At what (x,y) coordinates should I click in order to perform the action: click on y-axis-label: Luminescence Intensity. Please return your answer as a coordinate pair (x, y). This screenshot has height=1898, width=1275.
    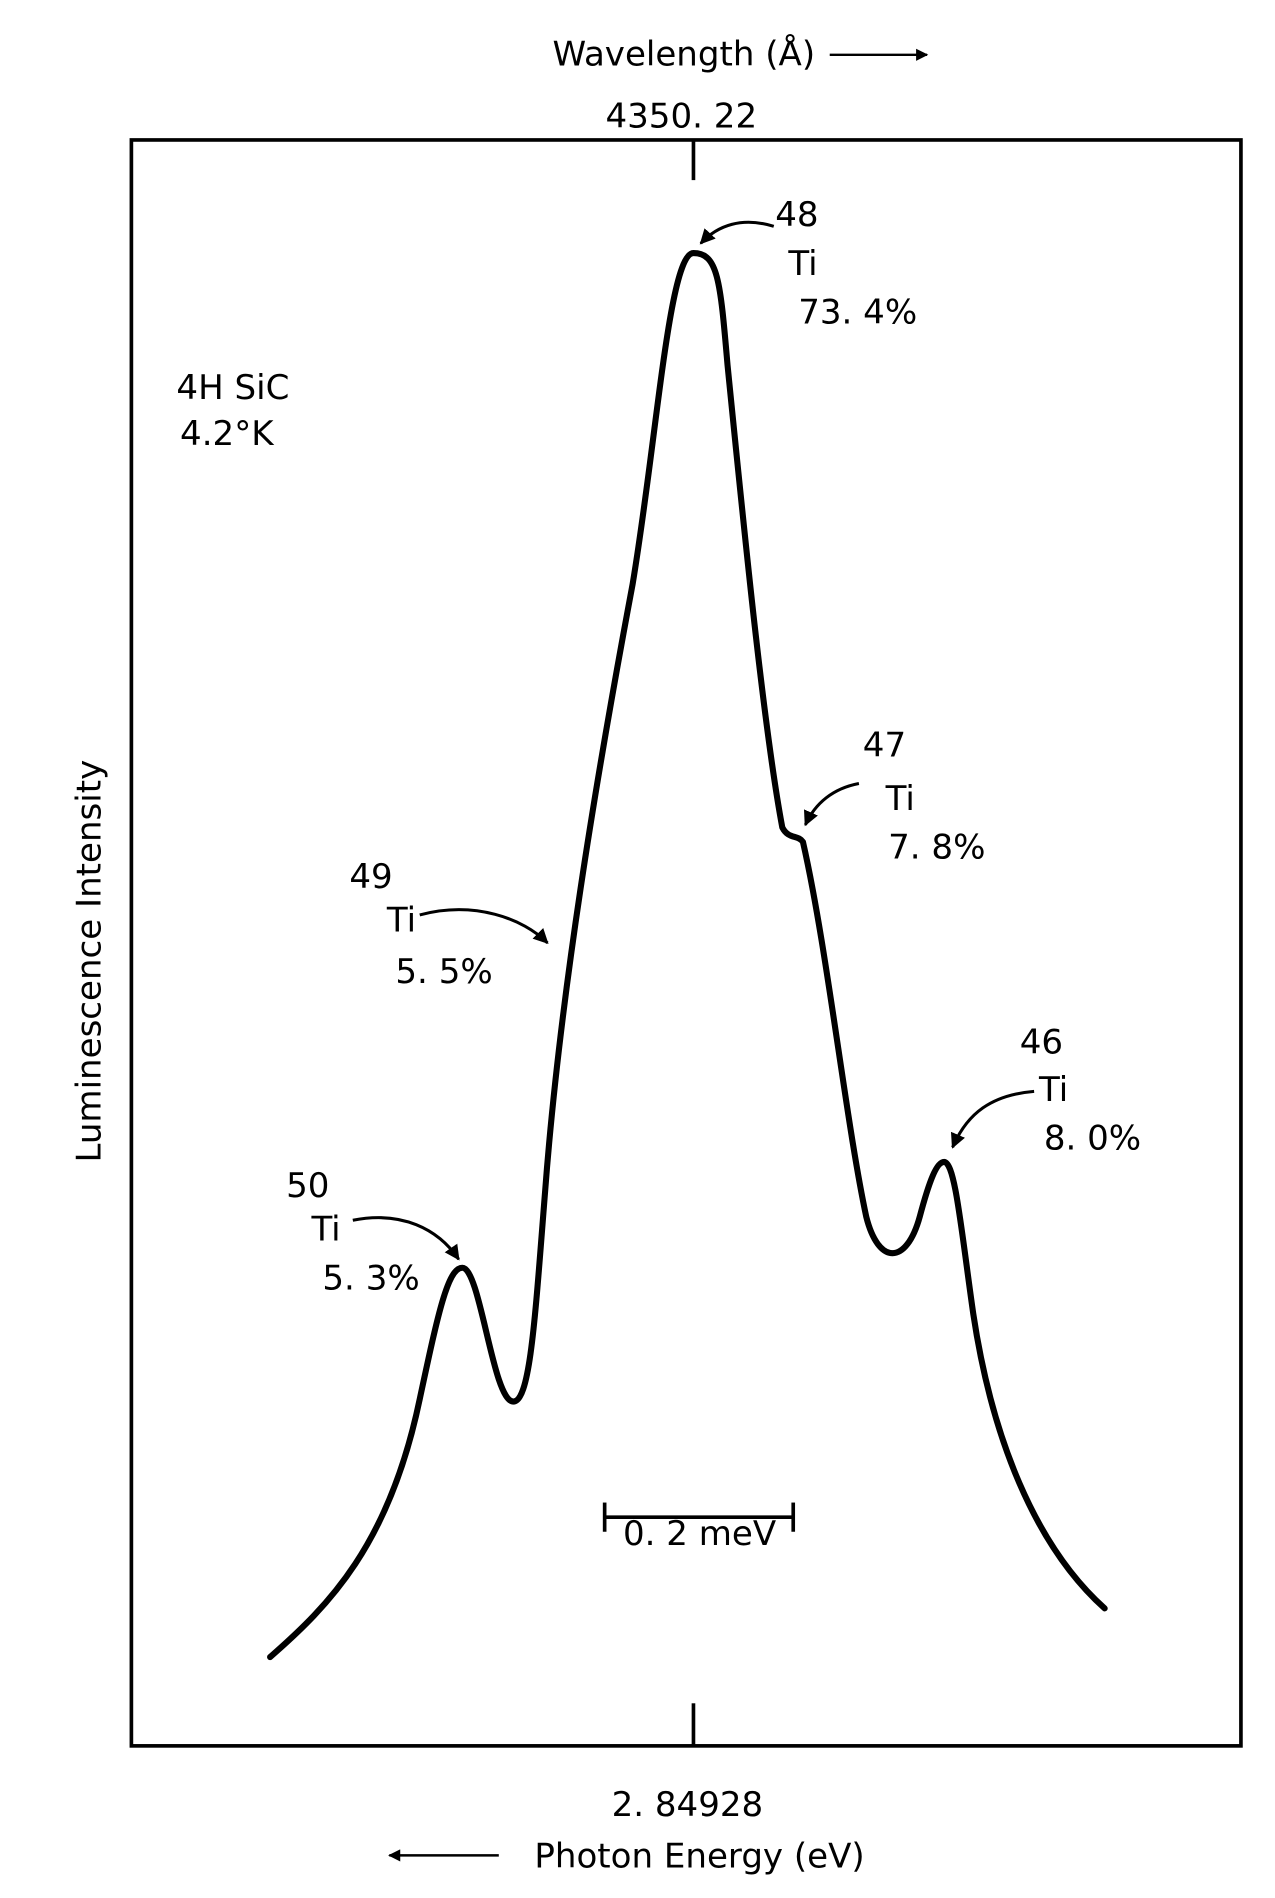
    Looking at the image, I should click on (90, 961).